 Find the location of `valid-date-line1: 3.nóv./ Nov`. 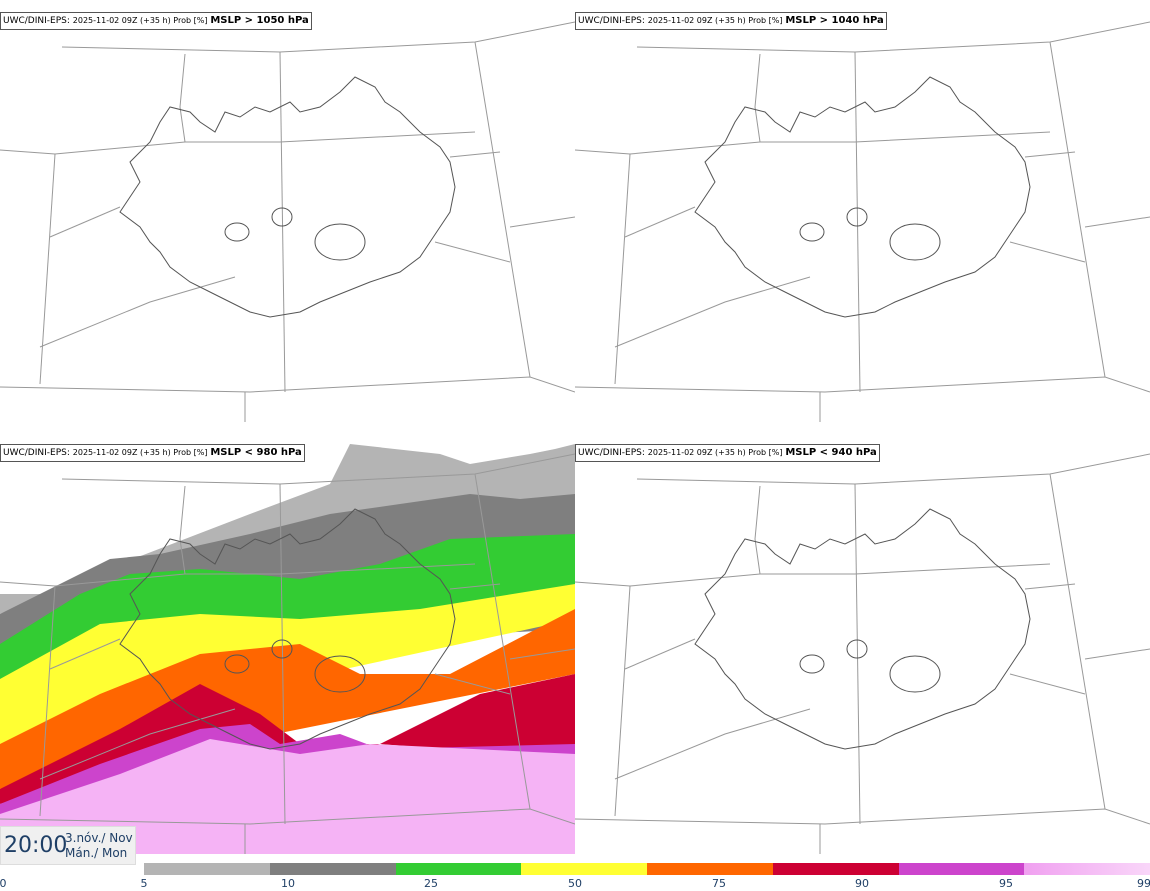

valid-date-line1: 3.nóv./ Nov is located at coordinates (99, 838).